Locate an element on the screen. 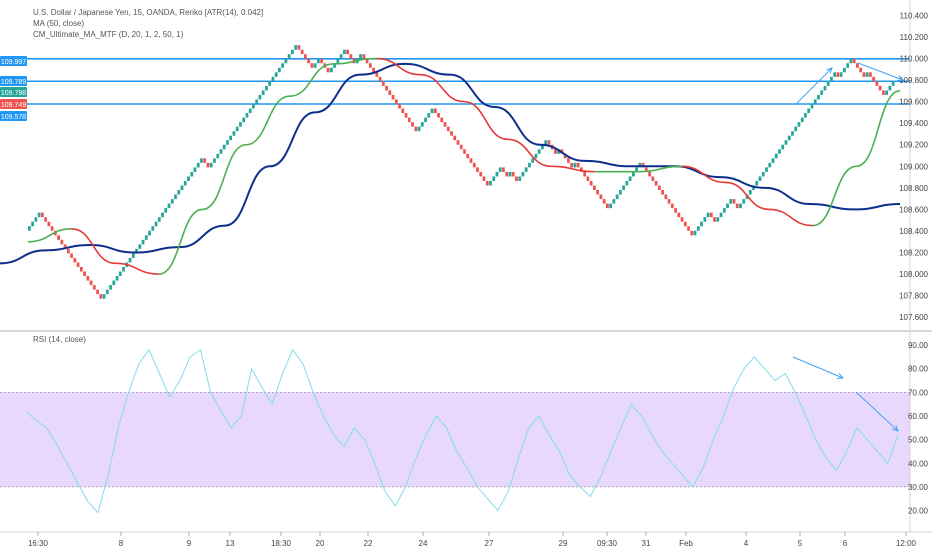  ma-indicator-label: MA (50, close) is located at coordinates (59, 23).